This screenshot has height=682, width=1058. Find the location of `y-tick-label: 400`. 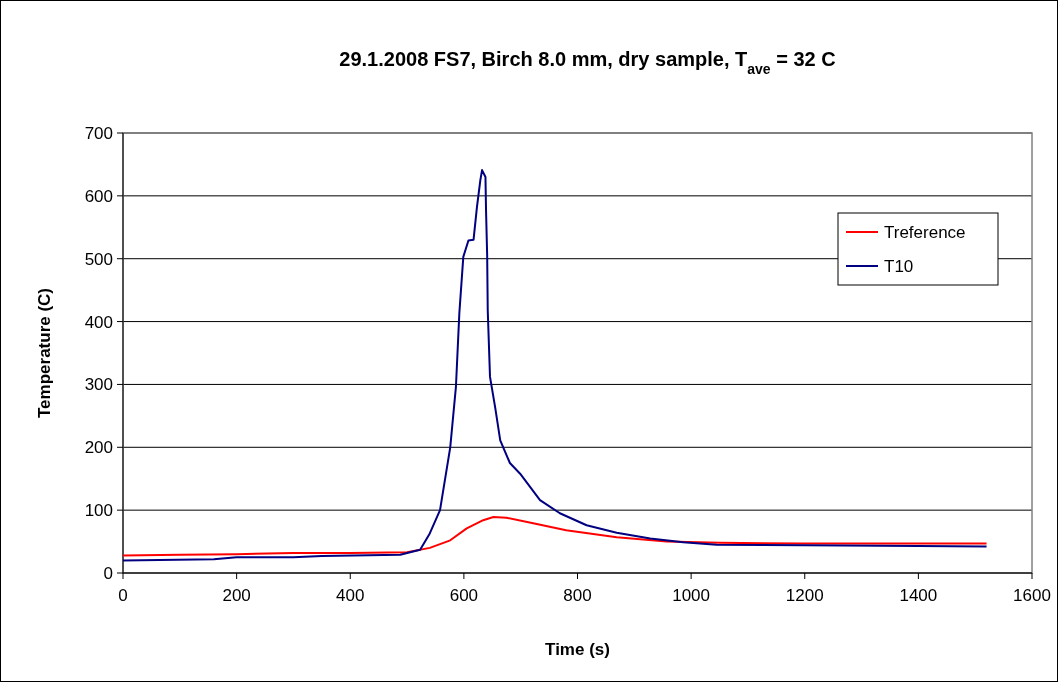

y-tick-label: 400 is located at coordinates (98, 322).